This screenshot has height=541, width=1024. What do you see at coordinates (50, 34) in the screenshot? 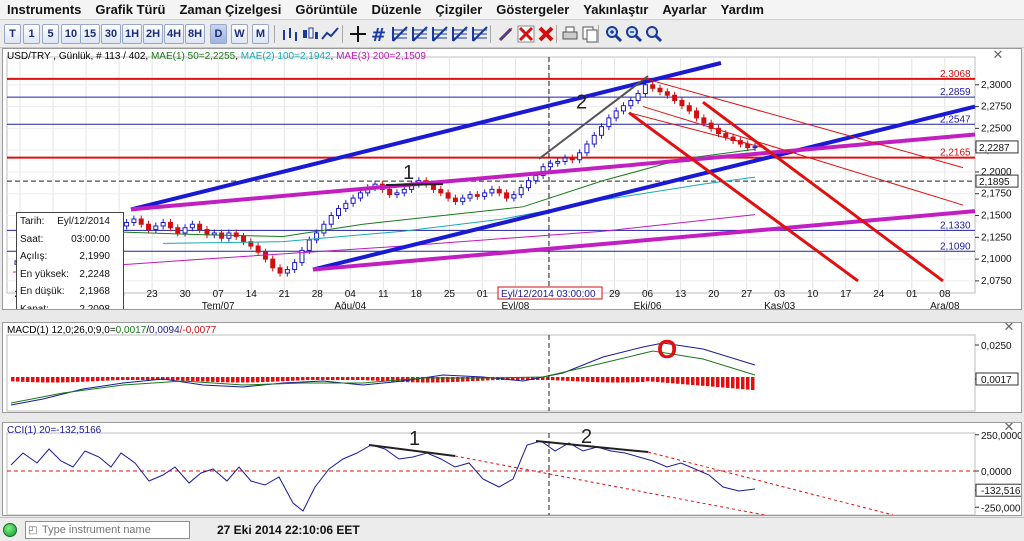
I see `timeframe-button-5: 5` at bounding box center [50, 34].